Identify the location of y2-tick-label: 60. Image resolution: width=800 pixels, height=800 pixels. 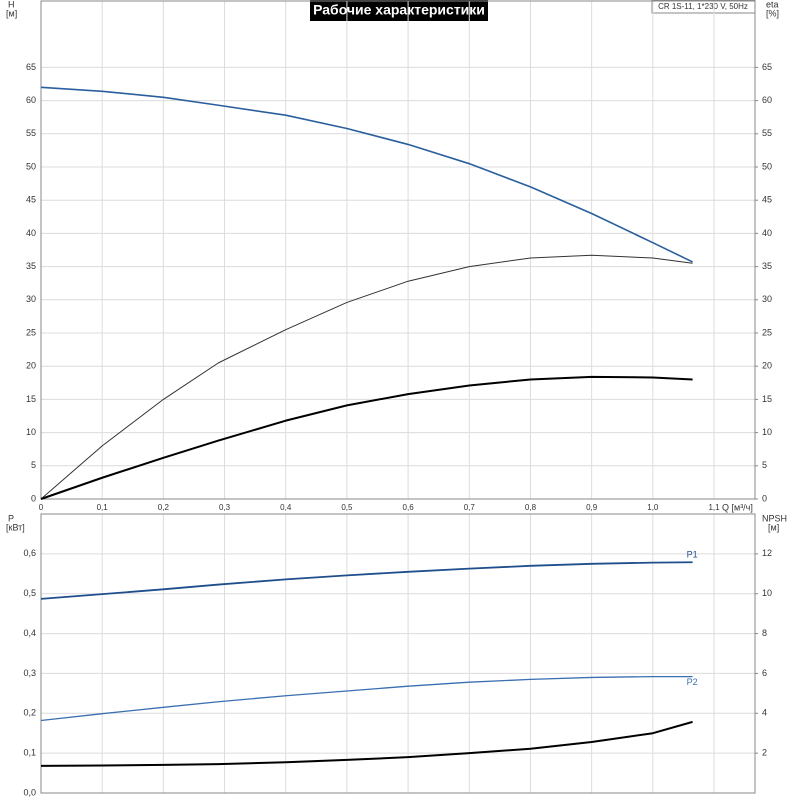
(767, 100).